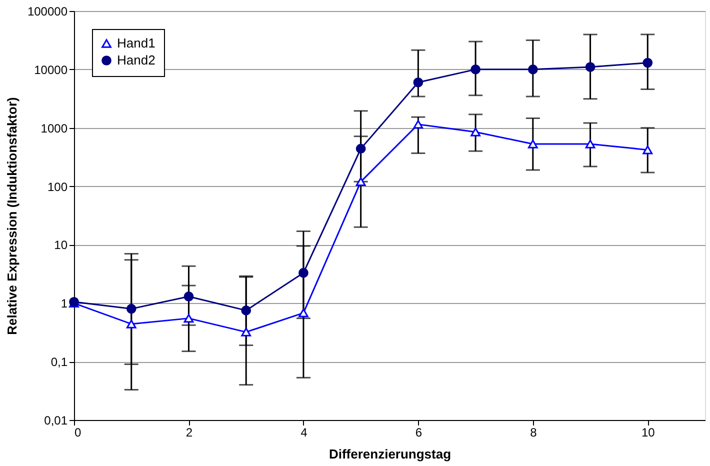  I want to click on legend-label: Hand2, so click(136, 60).